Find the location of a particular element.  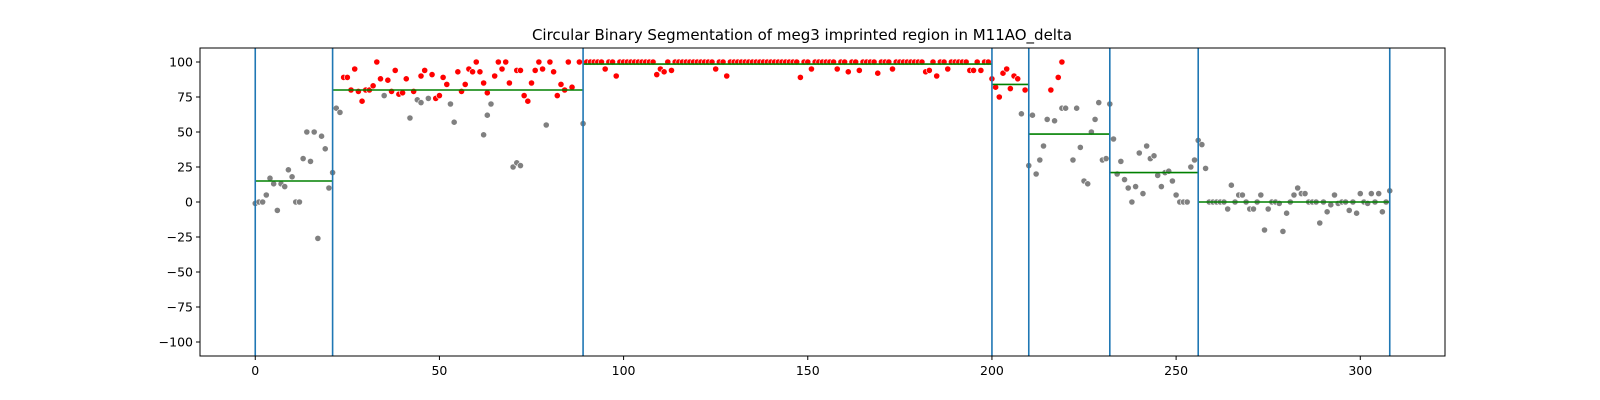

x-tick-label: 150 is located at coordinates (808, 370).